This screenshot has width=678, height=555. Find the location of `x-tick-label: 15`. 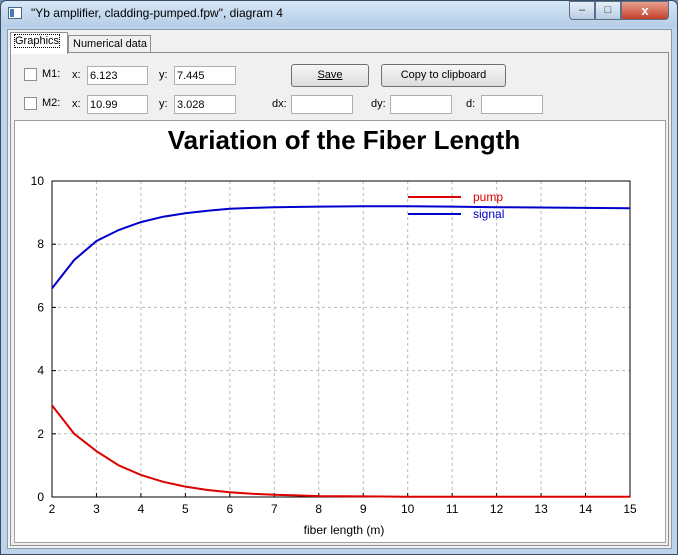

x-tick-label: 15 is located at coordinates (630, 509).